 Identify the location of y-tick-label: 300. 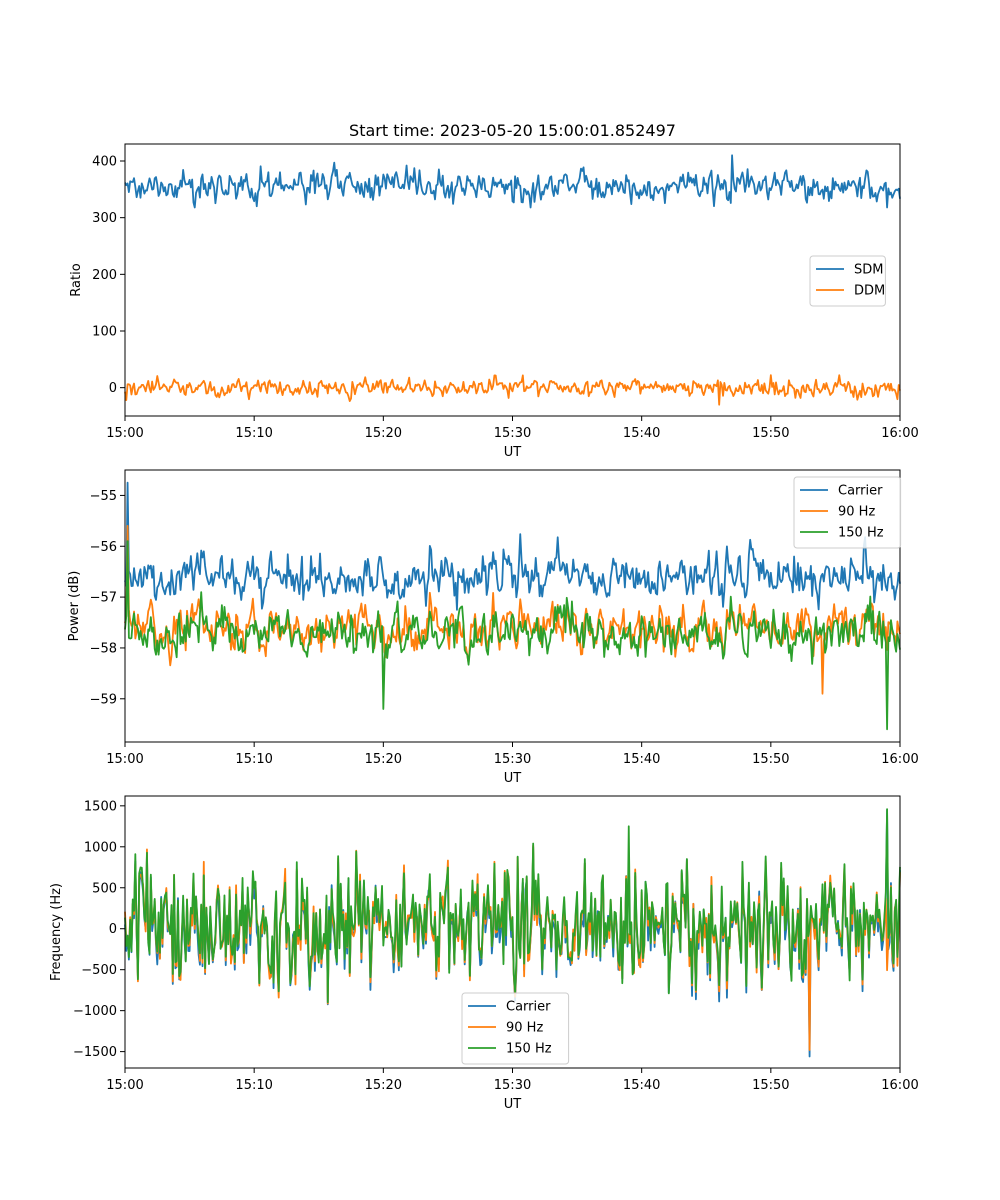
(104, 218).